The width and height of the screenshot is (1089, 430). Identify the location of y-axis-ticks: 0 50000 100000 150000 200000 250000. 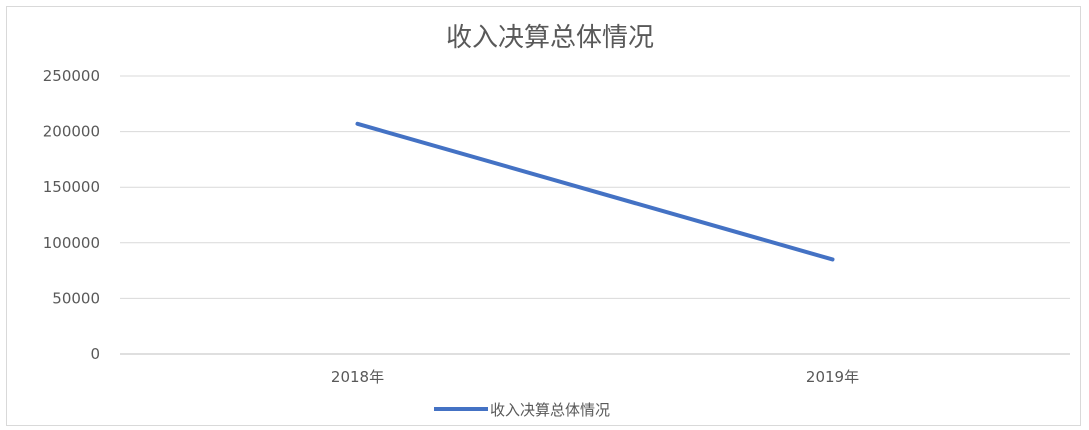
(71, 215).